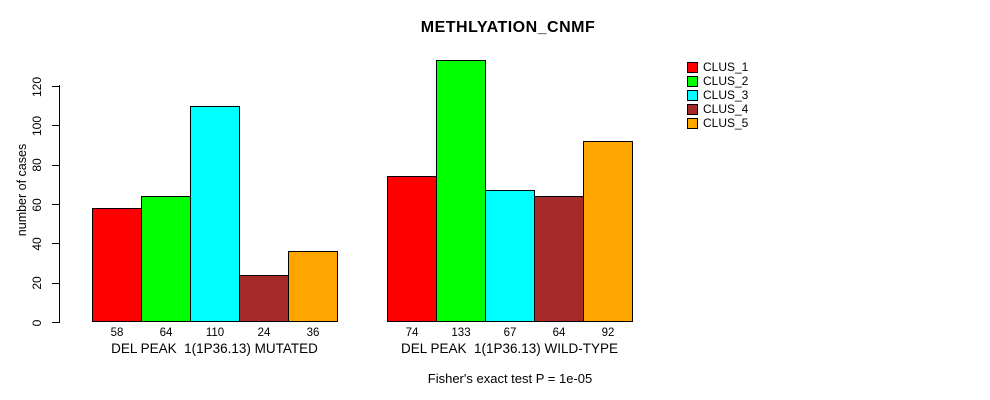 This screenshot has height=400, width=990. I want to click on bar-value-label: 58, so click(117, 333).